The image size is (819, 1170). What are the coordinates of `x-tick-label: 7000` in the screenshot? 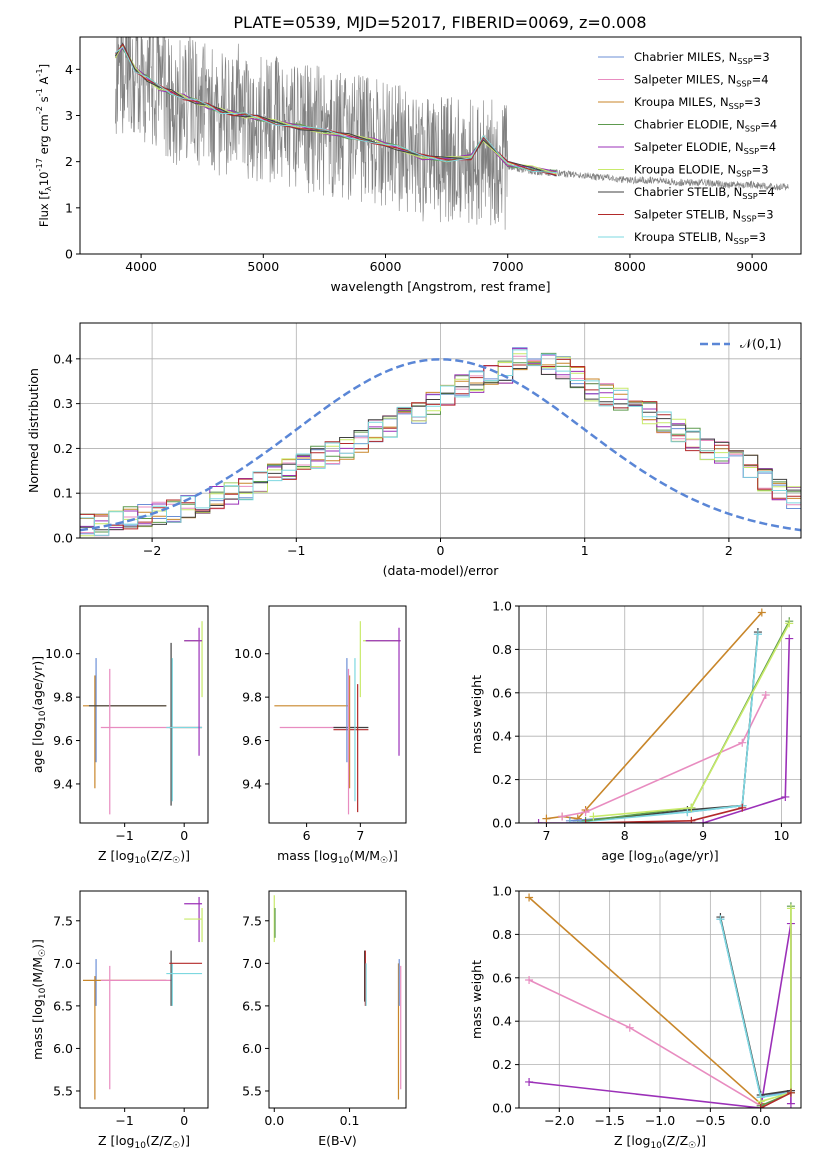 It's located at (508, 266).